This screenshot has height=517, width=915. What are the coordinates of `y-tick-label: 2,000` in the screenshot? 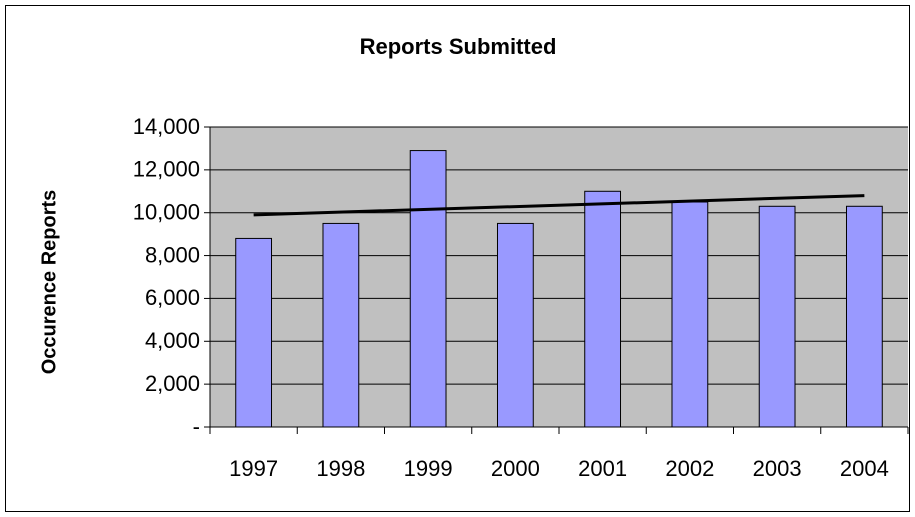 It's located at (172, 383).